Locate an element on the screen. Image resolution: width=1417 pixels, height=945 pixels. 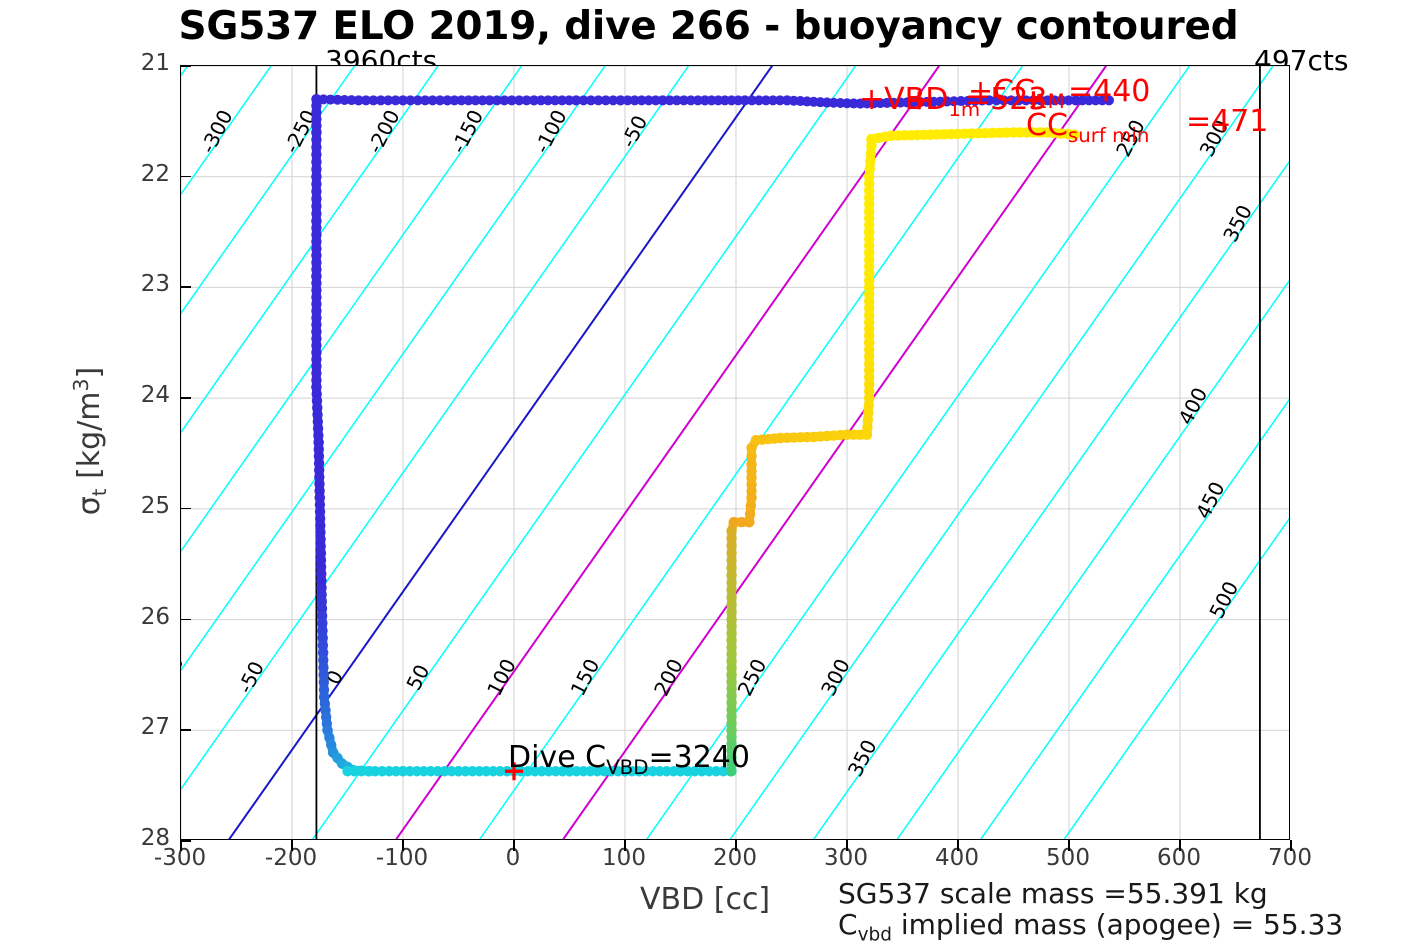
annotation-cc-surf-text: CC is located at coordinates (1047, 125).